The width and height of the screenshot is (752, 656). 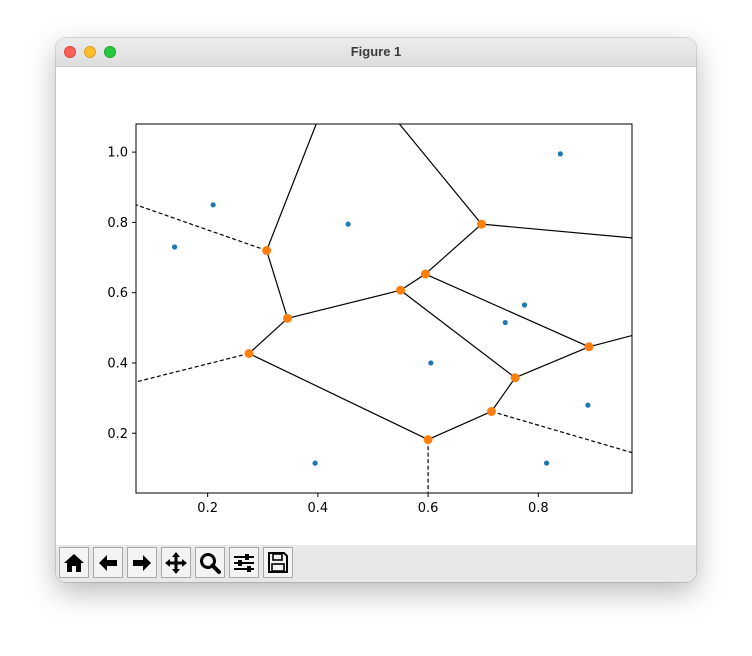 I want to click on navigation-toolbar, so click(x=376, y=563).